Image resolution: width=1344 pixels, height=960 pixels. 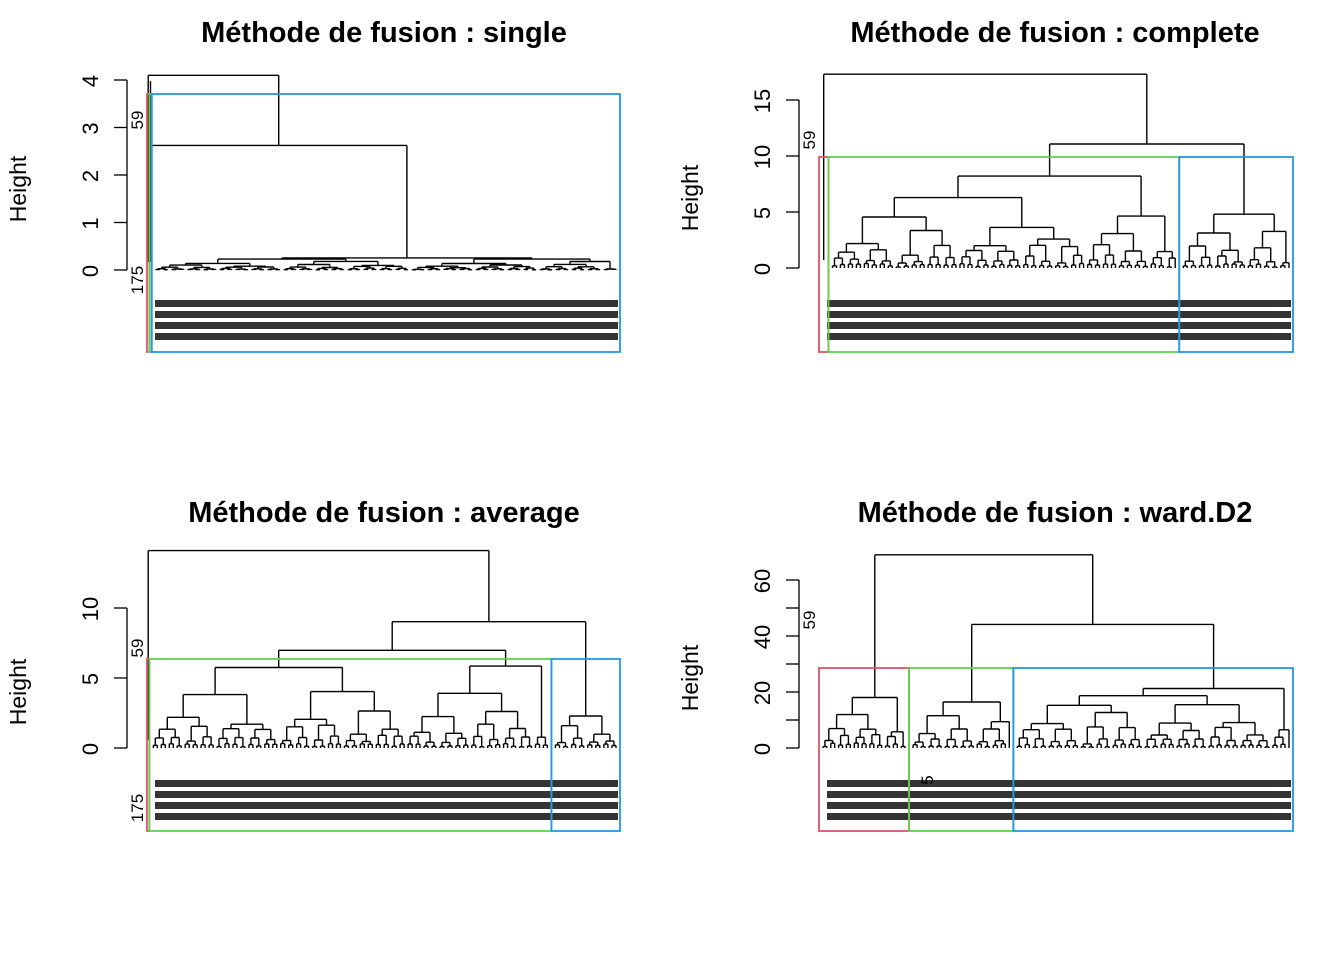 What do you see at coordinates (384, 513) in the screenshot?
I see `panel-title: Méthode de fusion : average` at bounding box center [384, 513].